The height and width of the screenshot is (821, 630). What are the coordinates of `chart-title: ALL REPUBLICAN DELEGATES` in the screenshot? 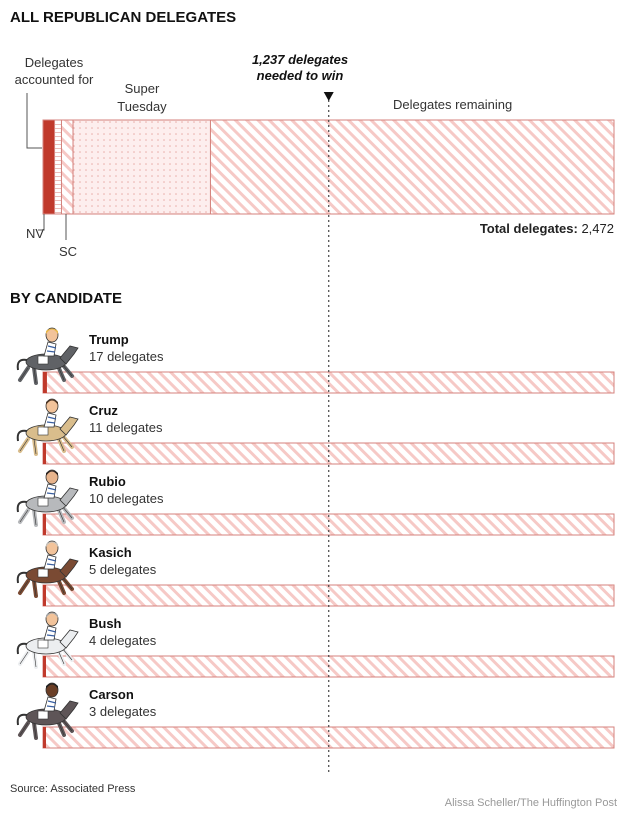 It's located at (123, 17).